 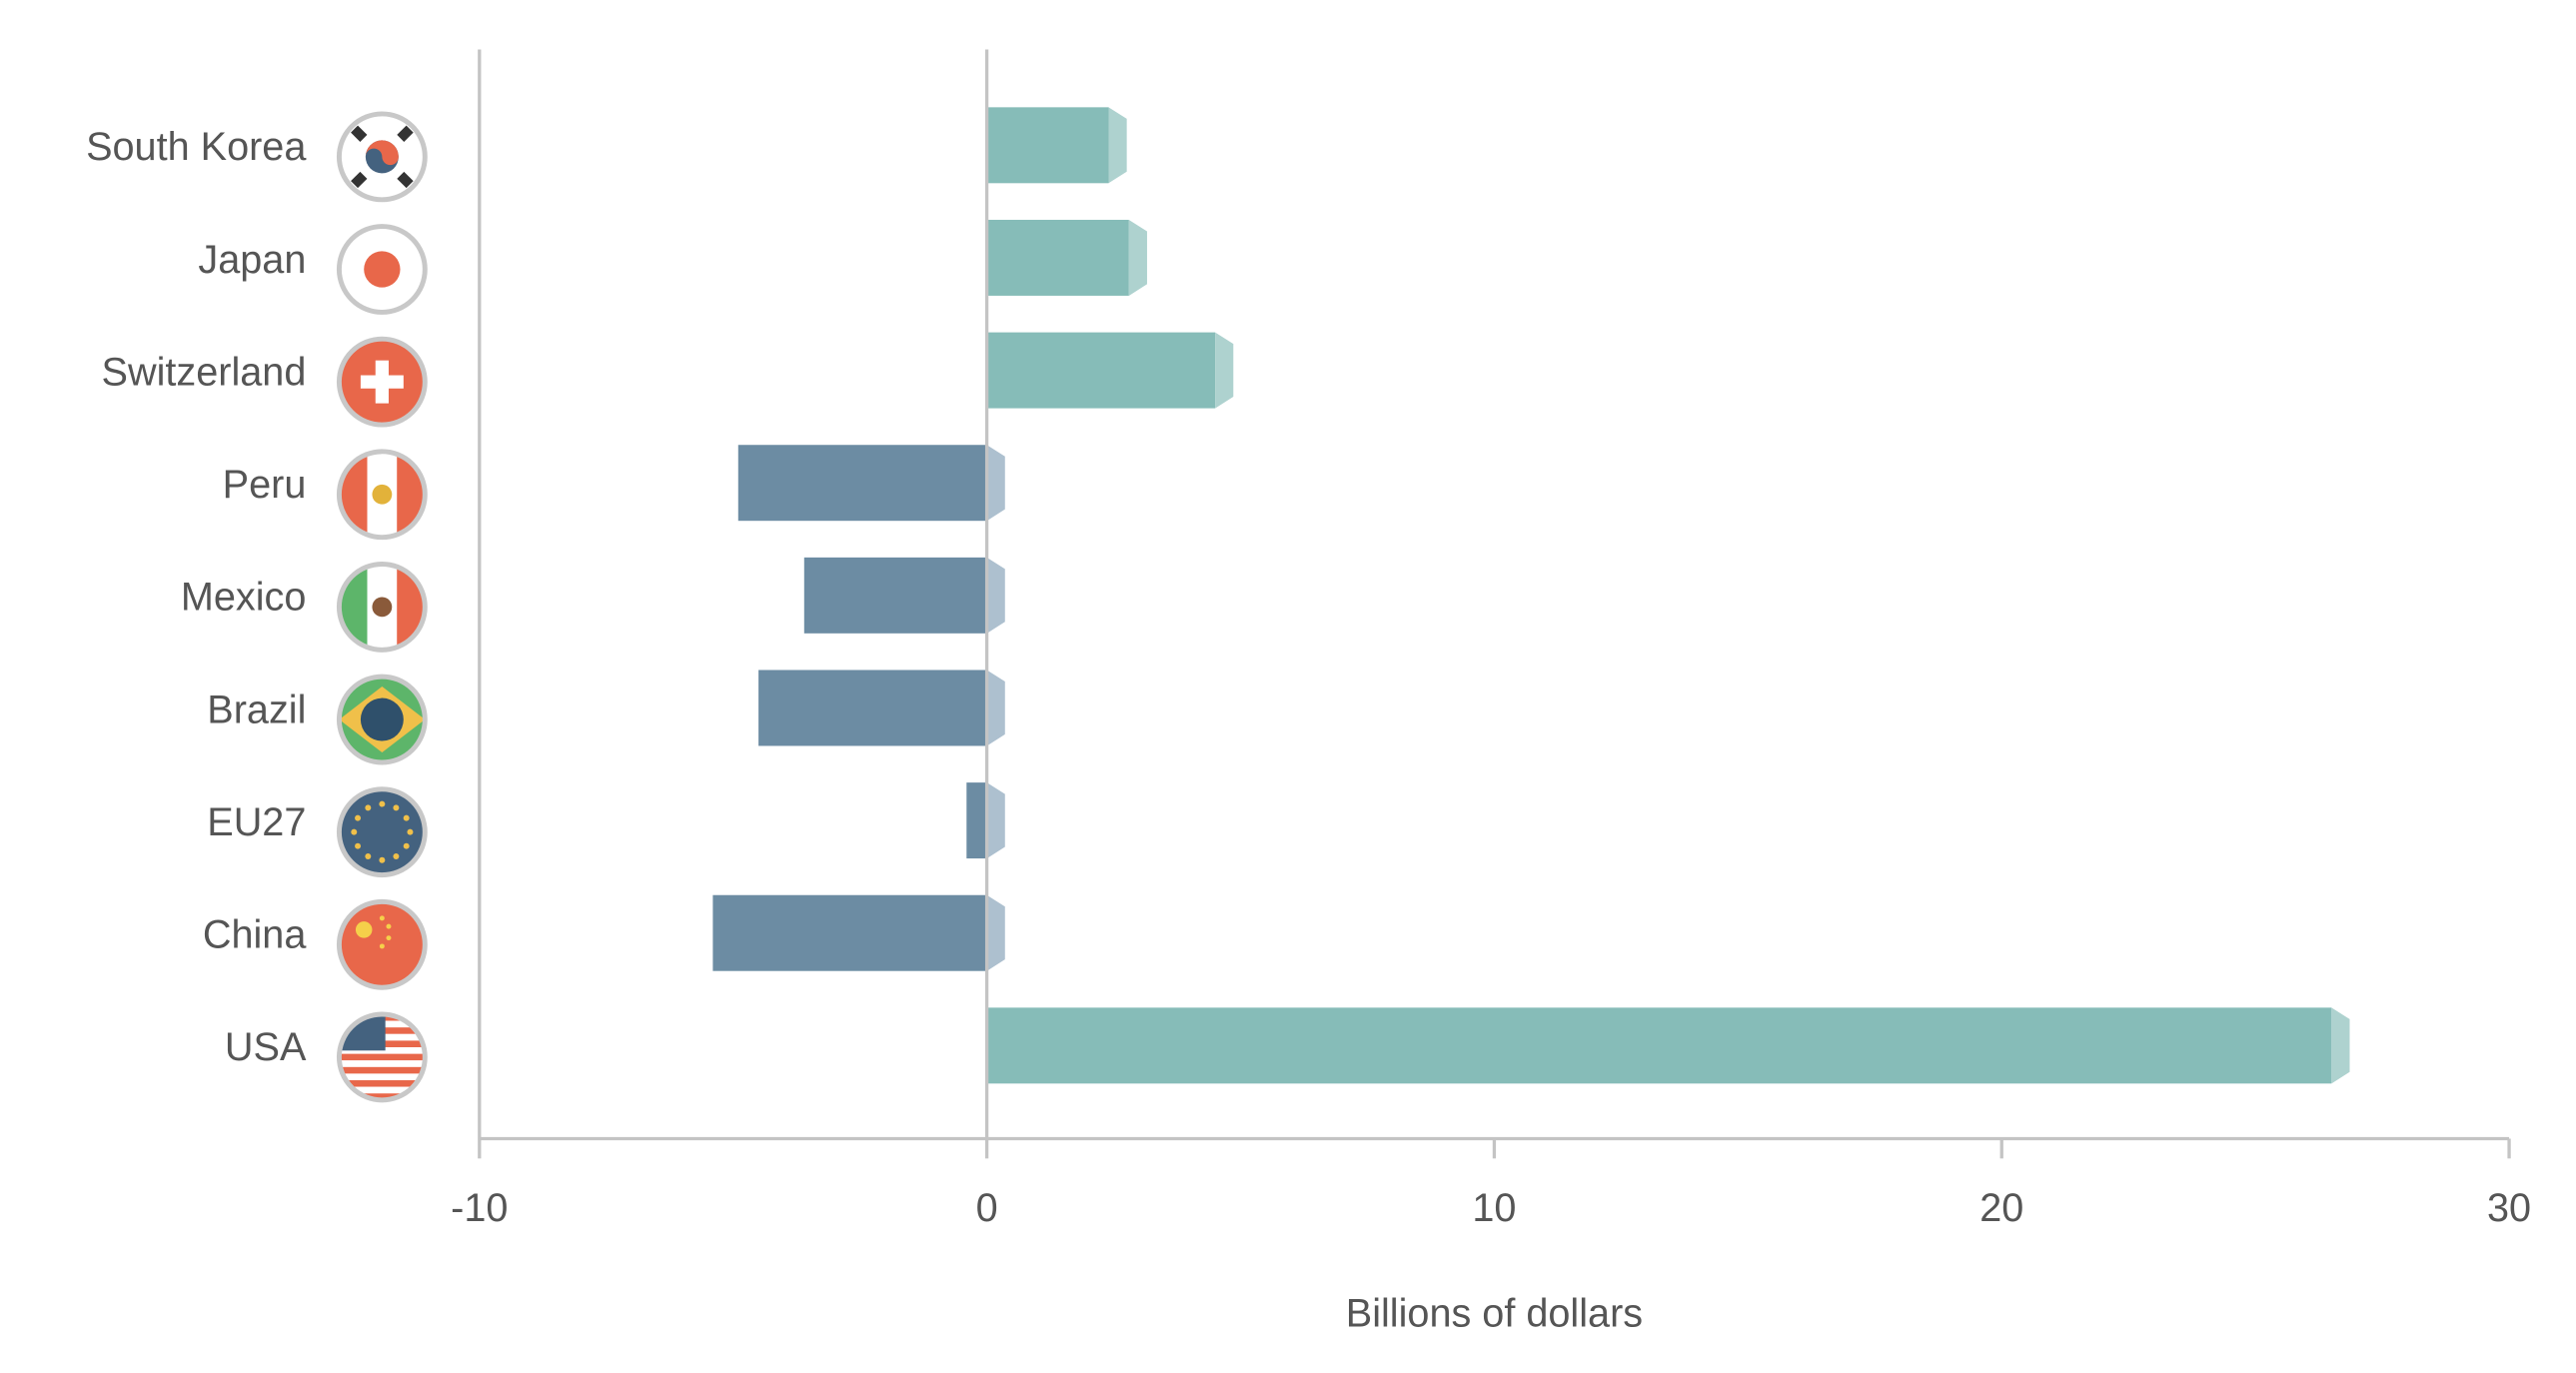 I want to click on category-label: EU27, so click(x=256, y=822).